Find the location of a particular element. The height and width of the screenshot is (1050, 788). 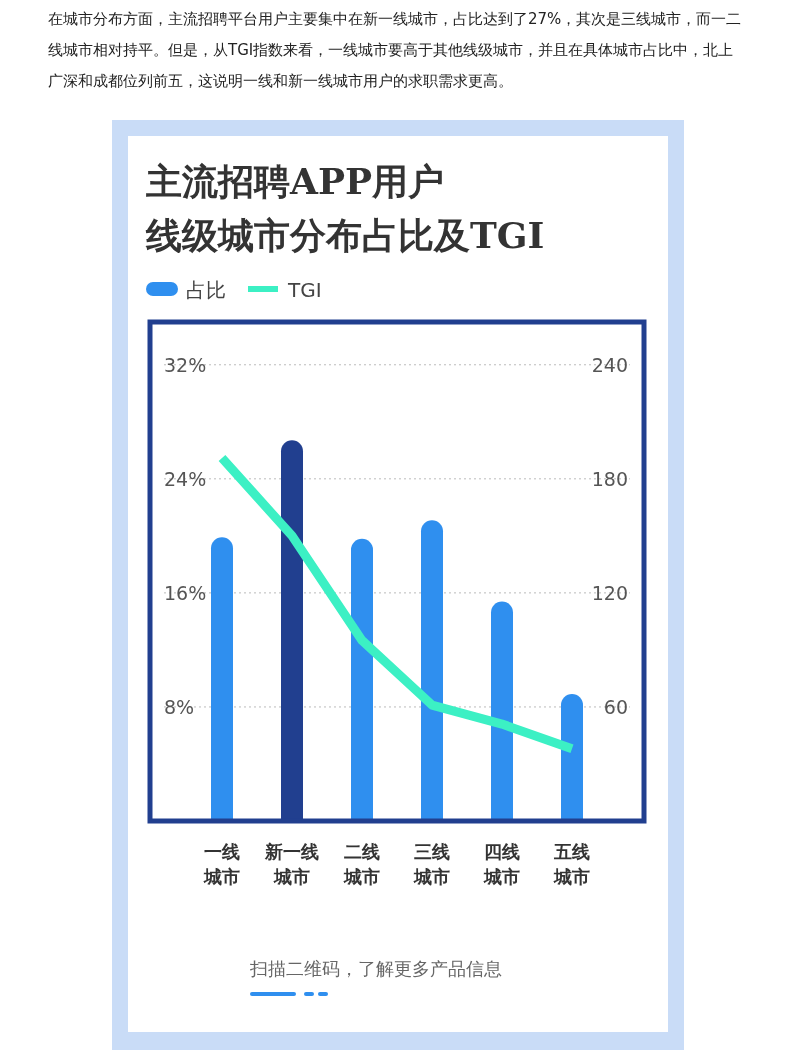

y-tick-label: 32% is located at coordinates (185, 364).